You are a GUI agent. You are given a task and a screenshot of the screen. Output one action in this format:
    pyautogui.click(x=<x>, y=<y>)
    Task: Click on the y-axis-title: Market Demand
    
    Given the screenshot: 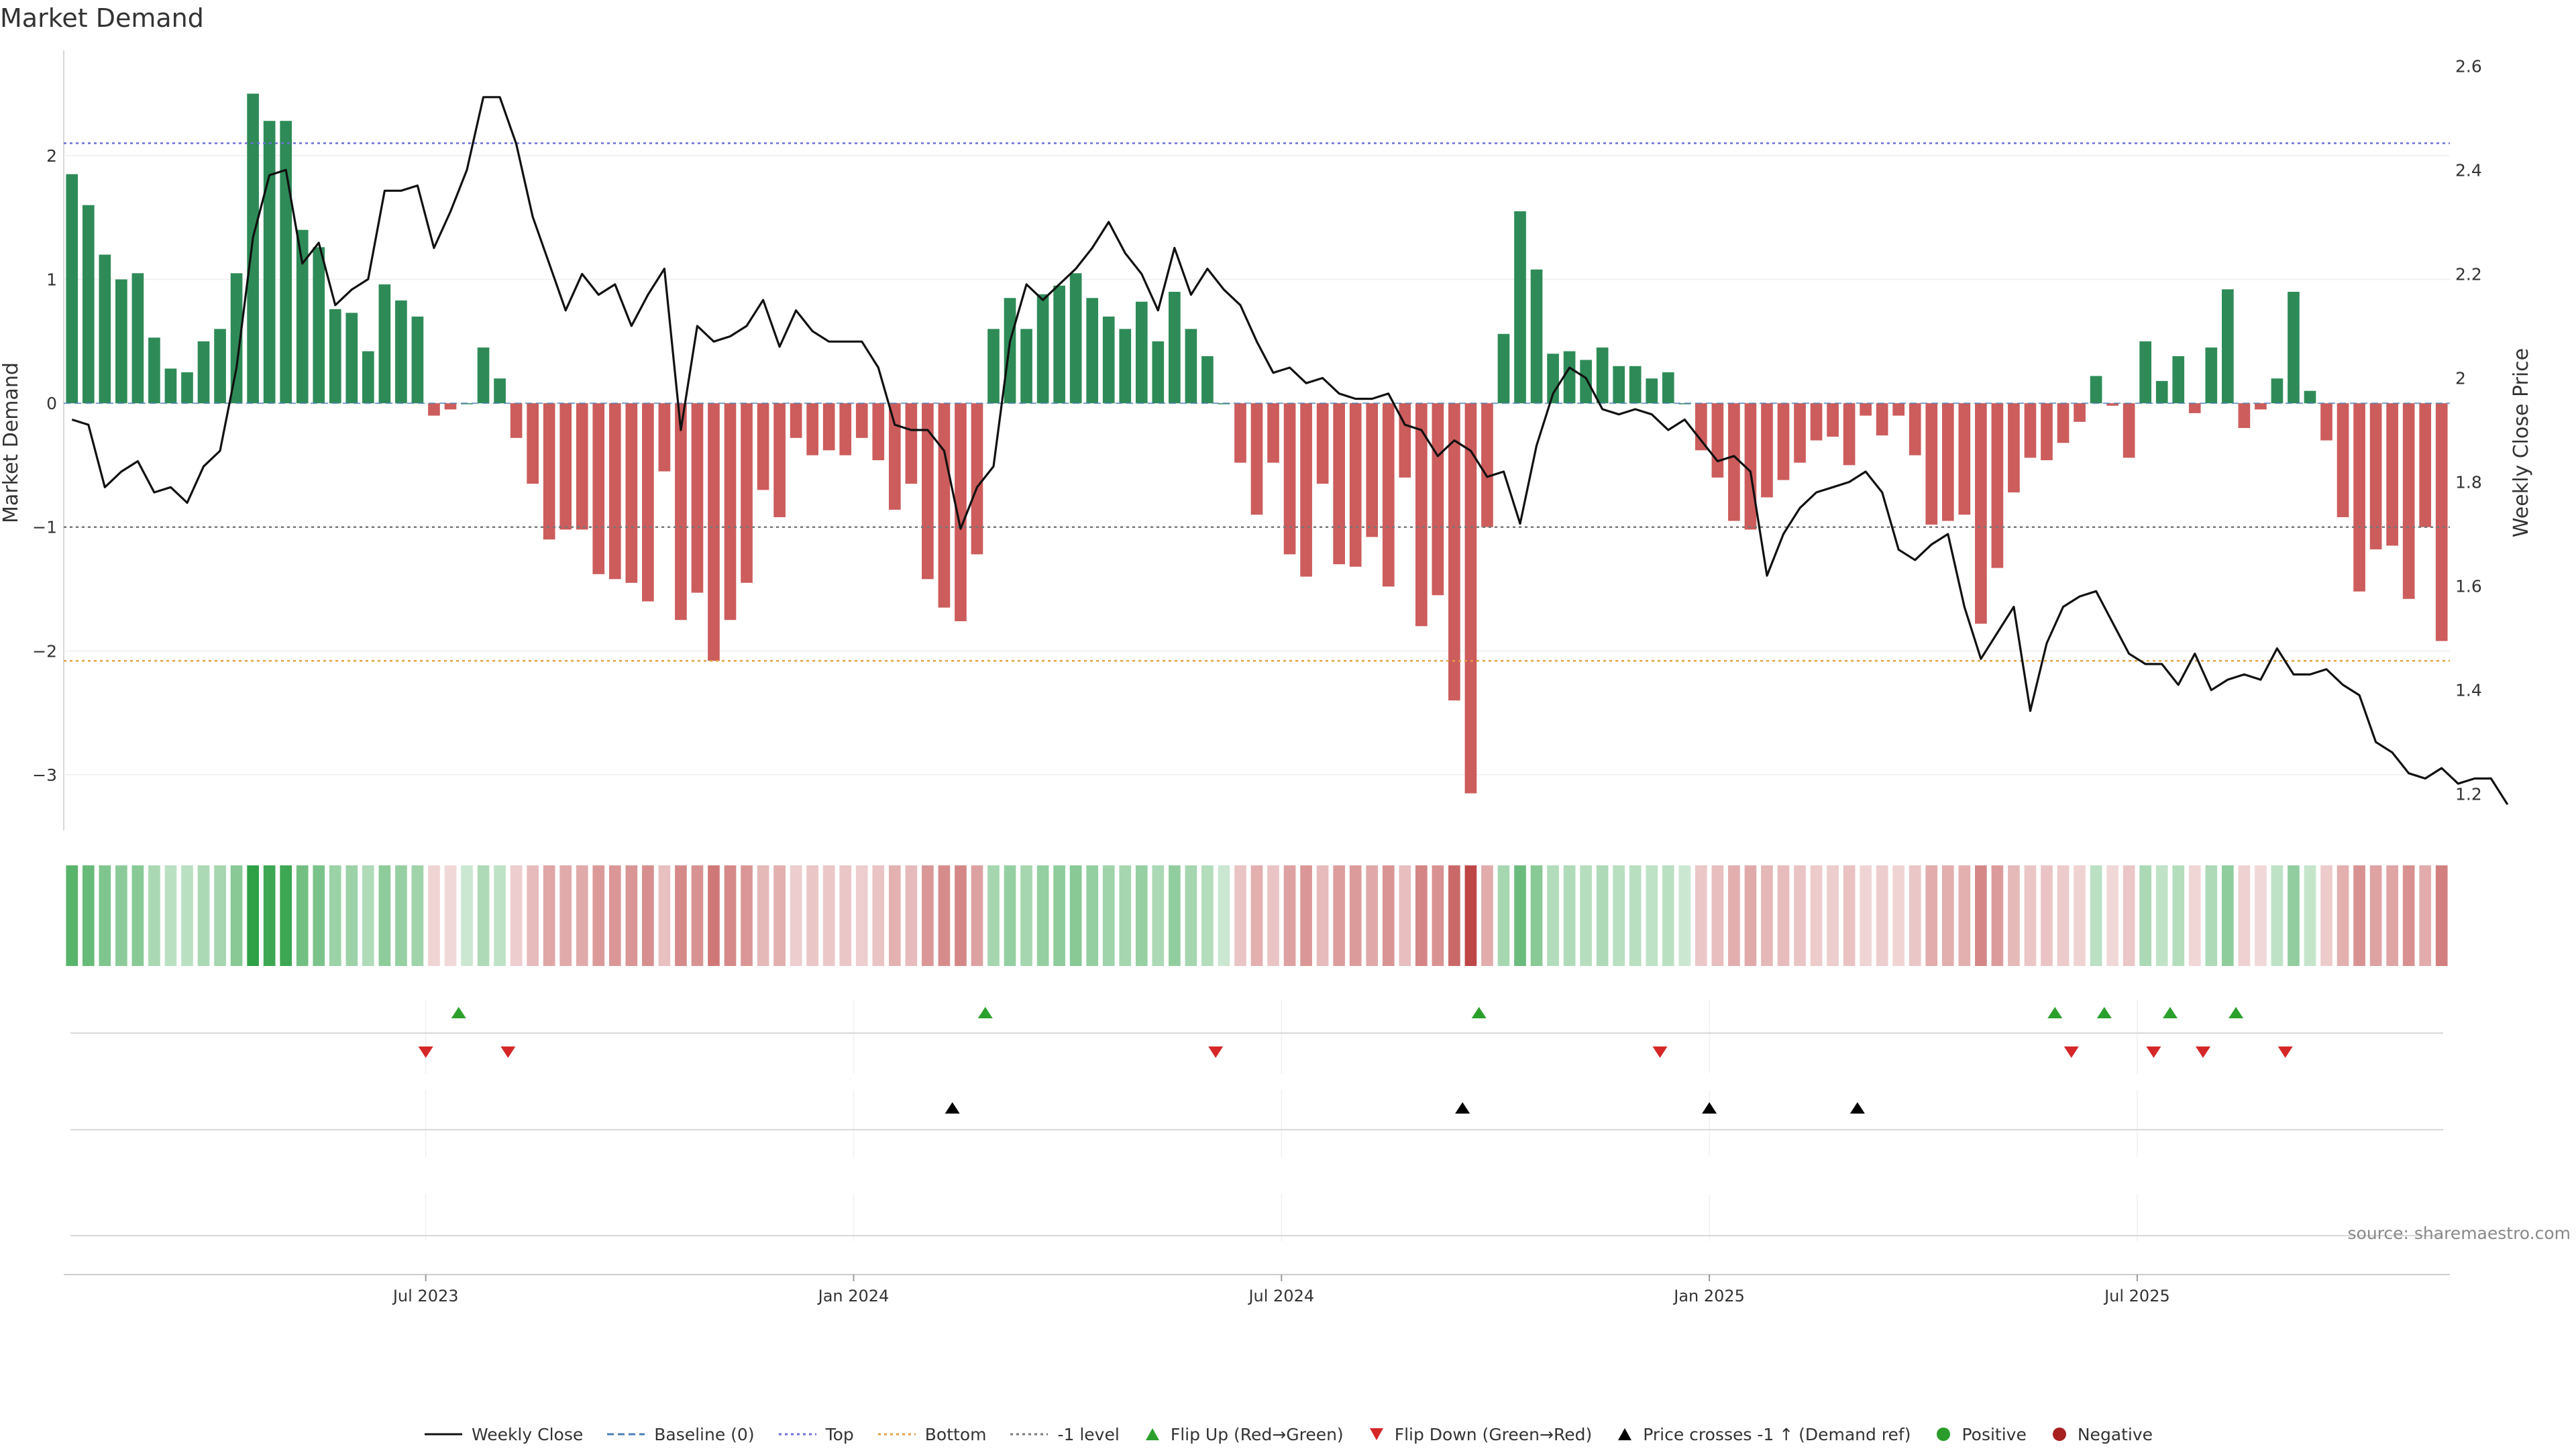 What is the action you would take?
    pyautogui.click(x=11, y=442)
    